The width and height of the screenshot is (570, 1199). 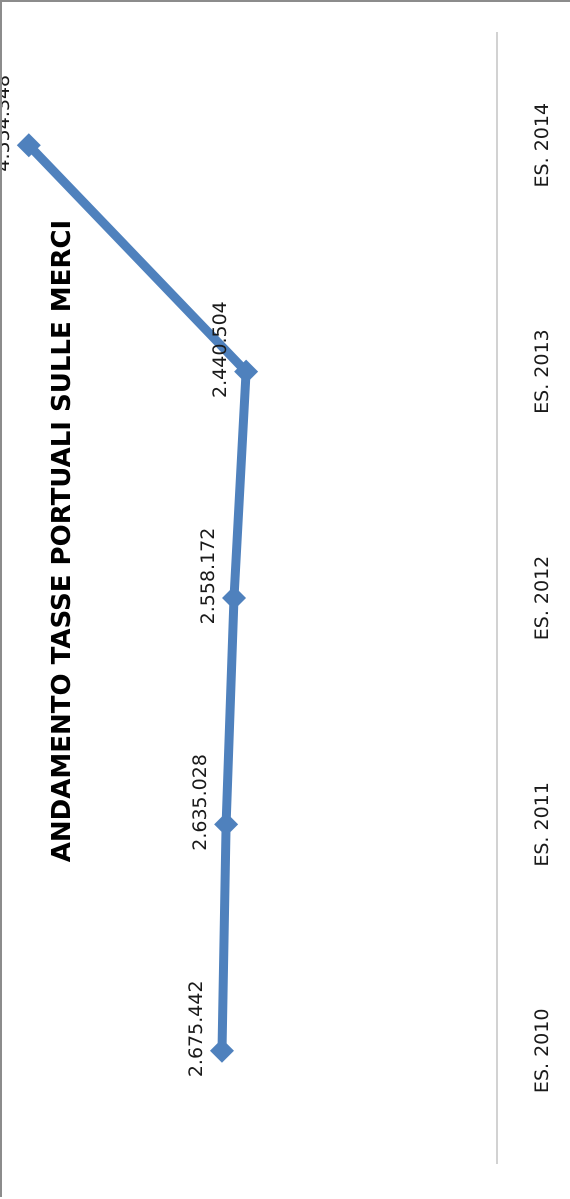 What do you see at coordinates (542, 824) in the screenshot?
I see `x-tick-label-1: ES. 2011` at bounding box center [542, 824].